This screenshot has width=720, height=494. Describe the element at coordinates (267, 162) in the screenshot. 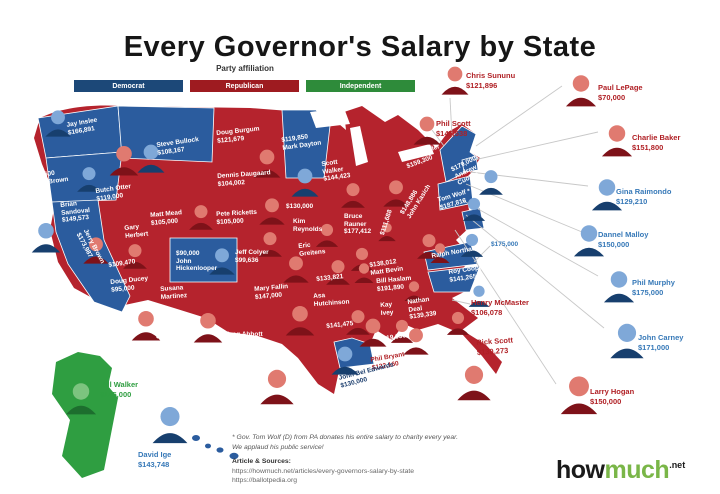

I see `portrait-doug-burgum` at that location.